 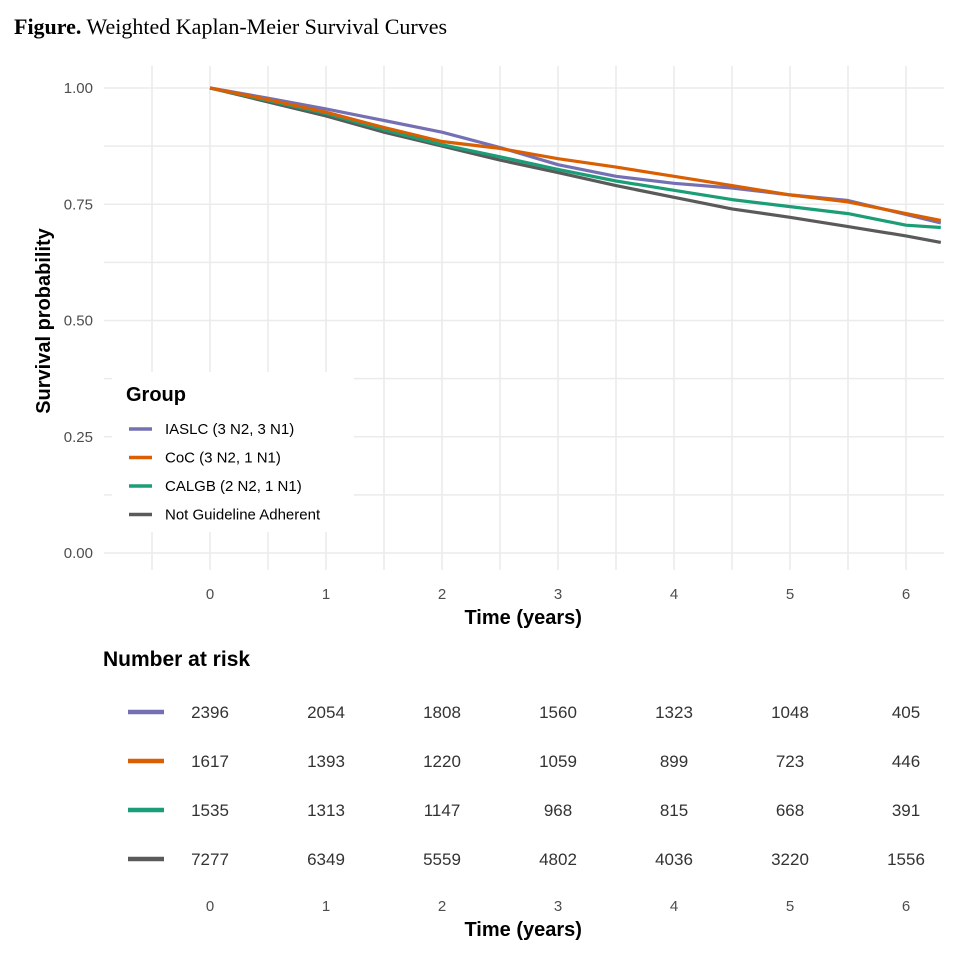 I want to click on y-tick-label: 1.00, so click(x=78, y=88).